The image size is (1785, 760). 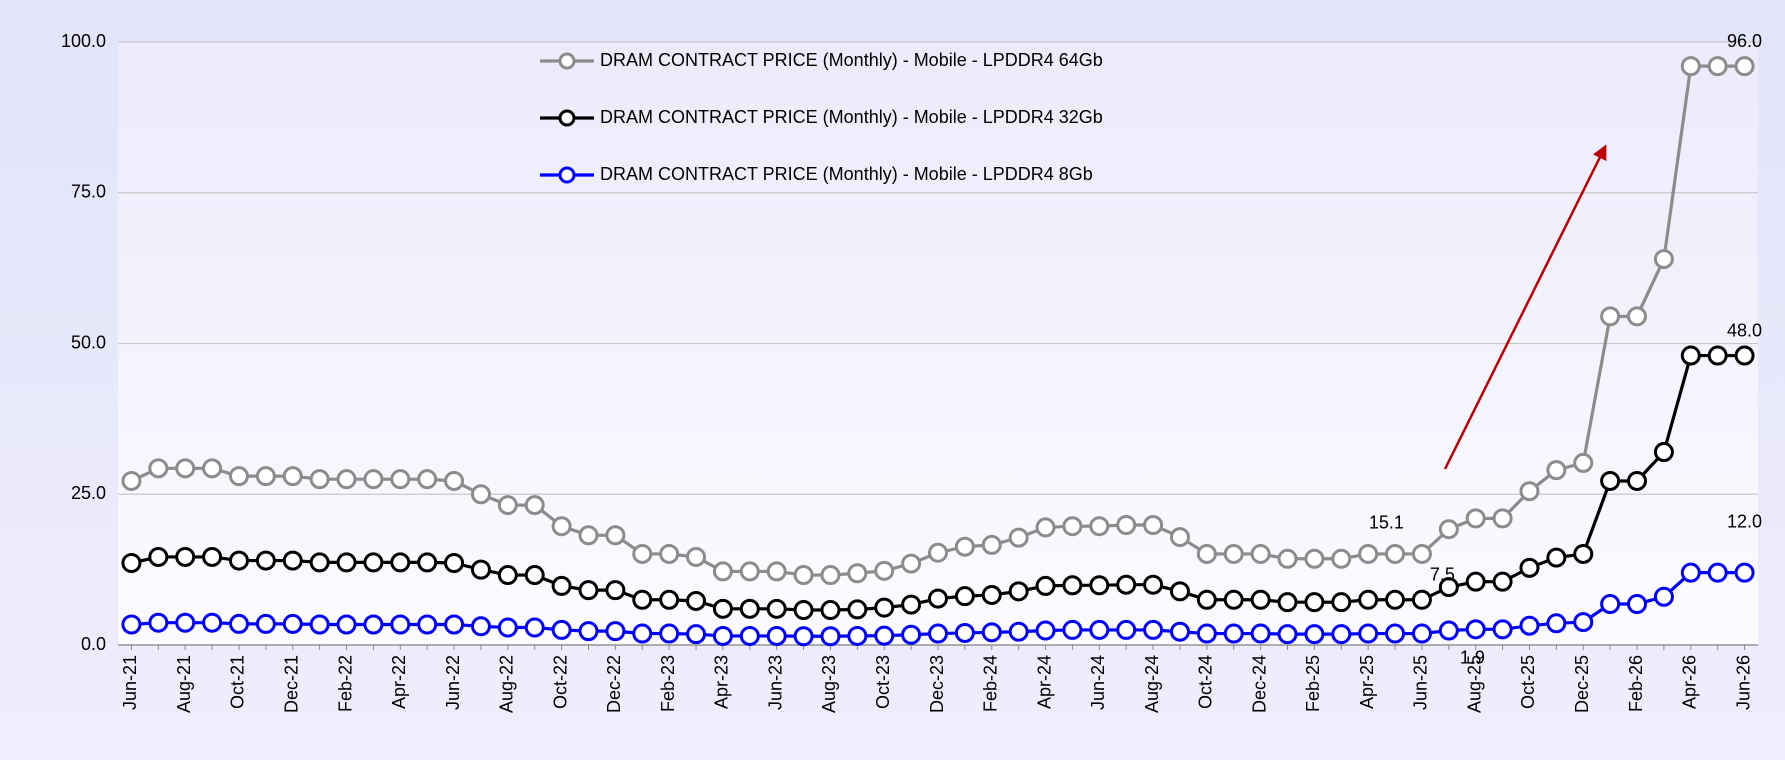 I want to click on x-tick-label: Jun-23, so click(x=775, y=682).